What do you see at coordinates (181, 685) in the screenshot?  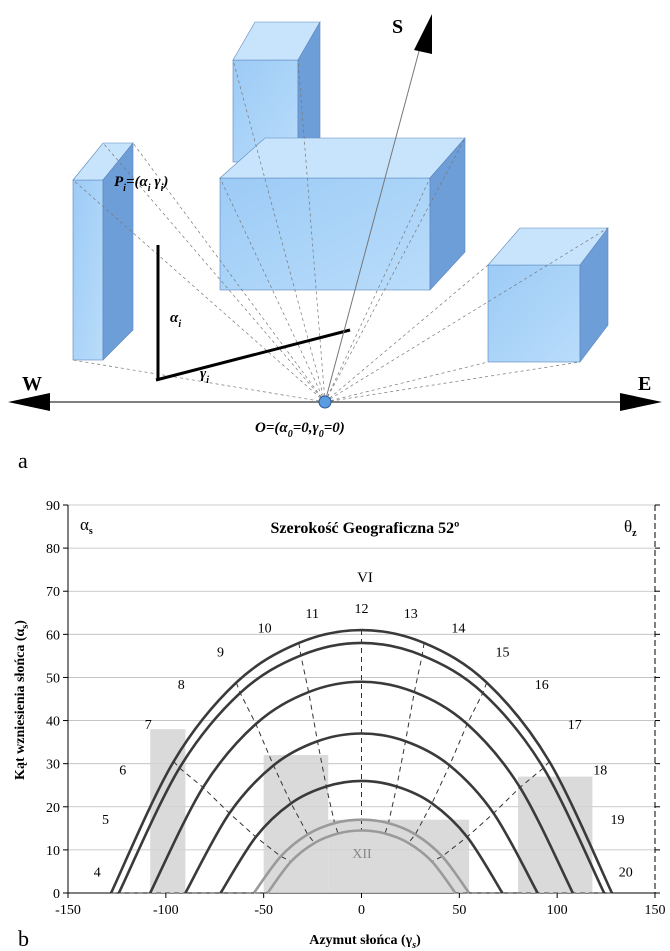 I see `hour-label: 8` at bounding box center [181, 685].